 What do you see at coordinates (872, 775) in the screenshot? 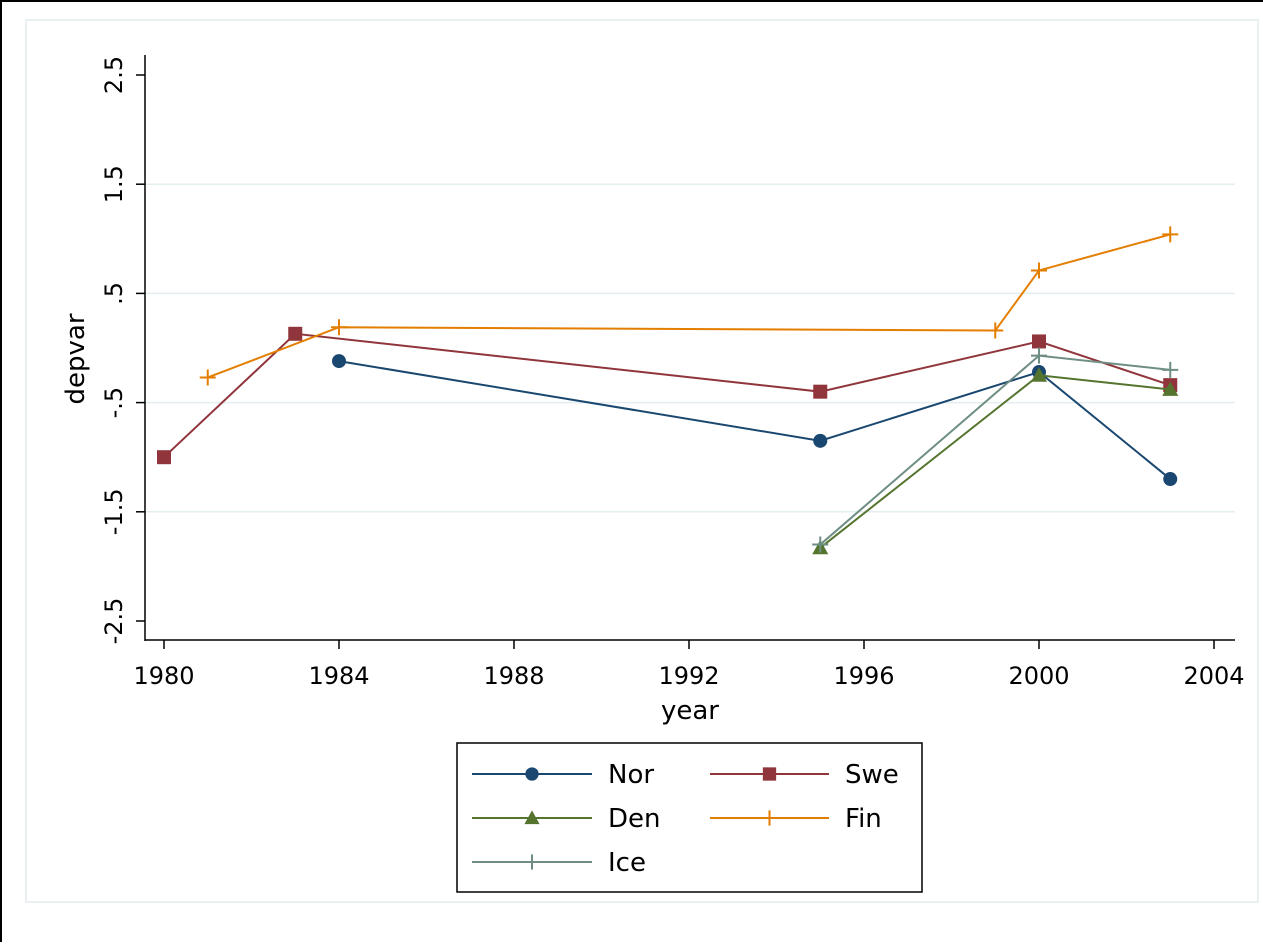
I see `legend-label: Swe` at bounding box center [872, 775].